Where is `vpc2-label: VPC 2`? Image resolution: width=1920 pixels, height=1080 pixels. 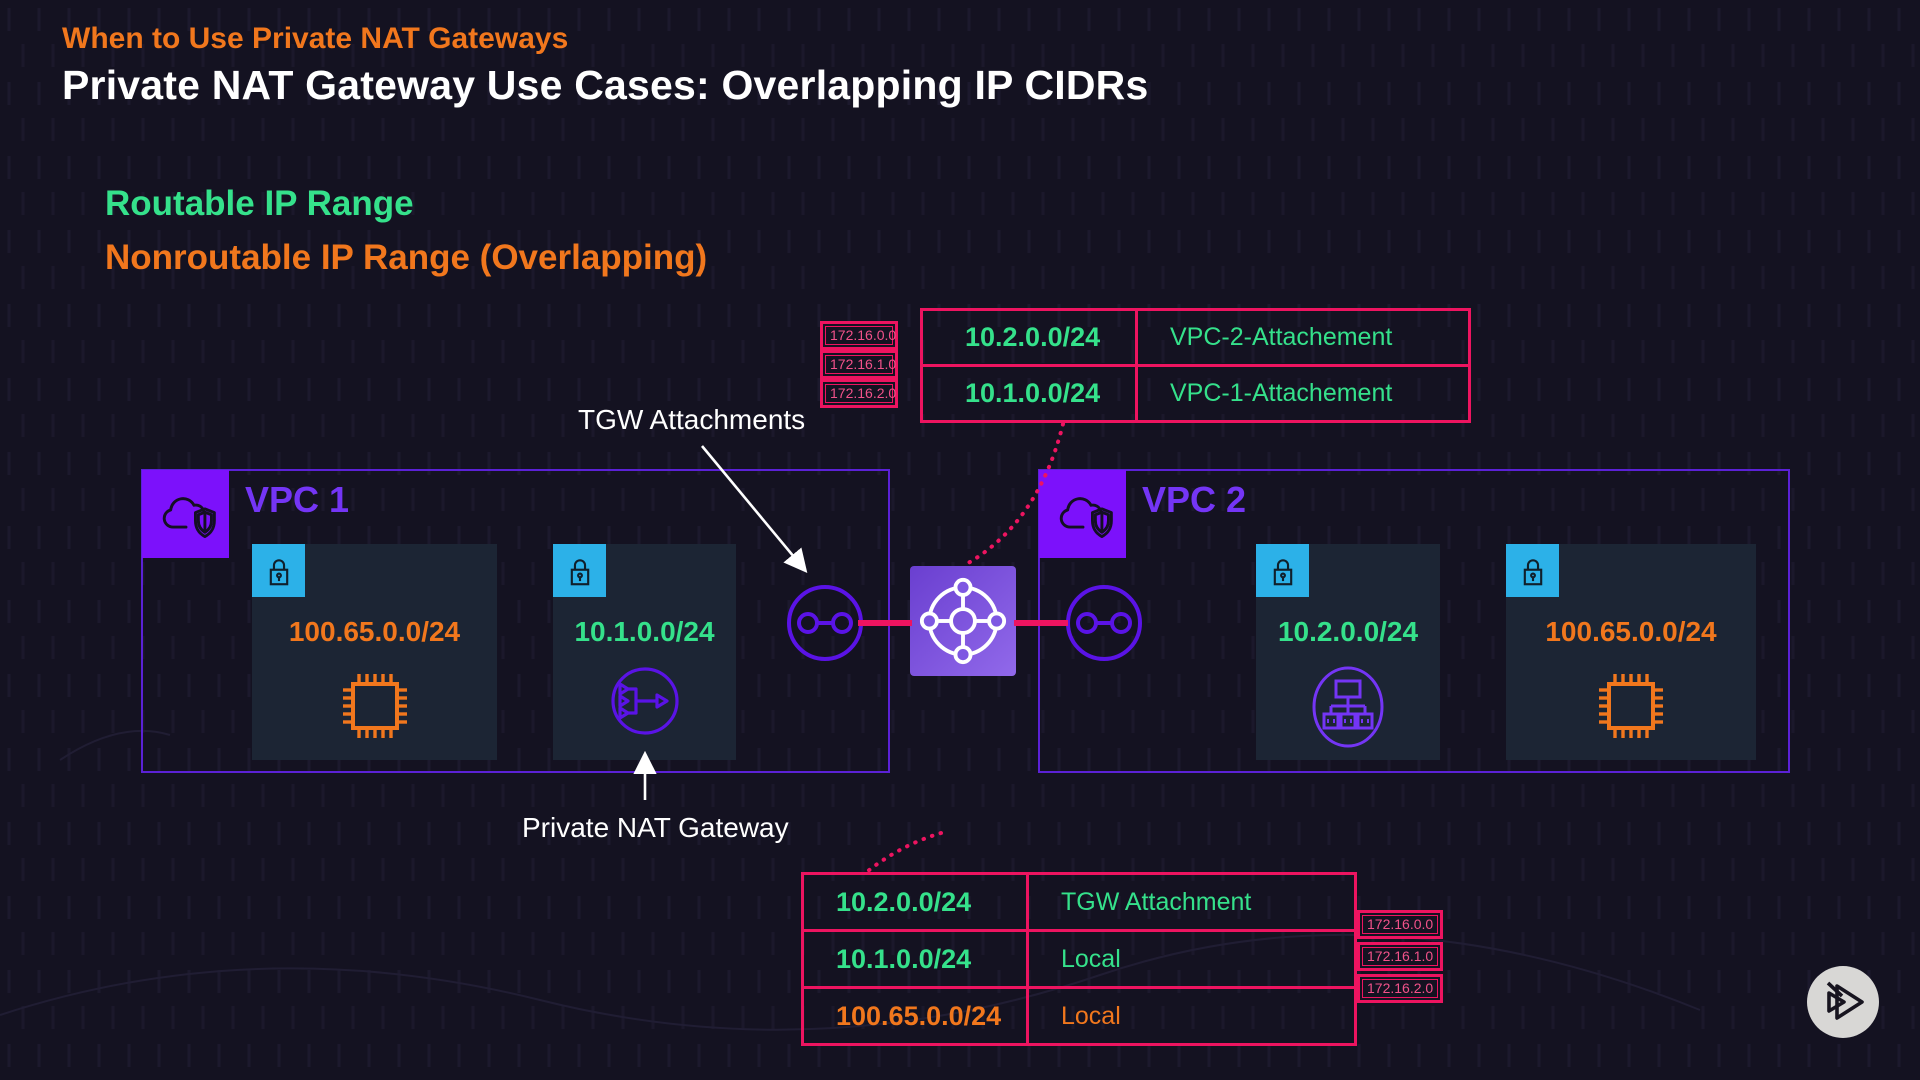
vpc2-label: VPC 2 is located at coordinates (1194, 499).